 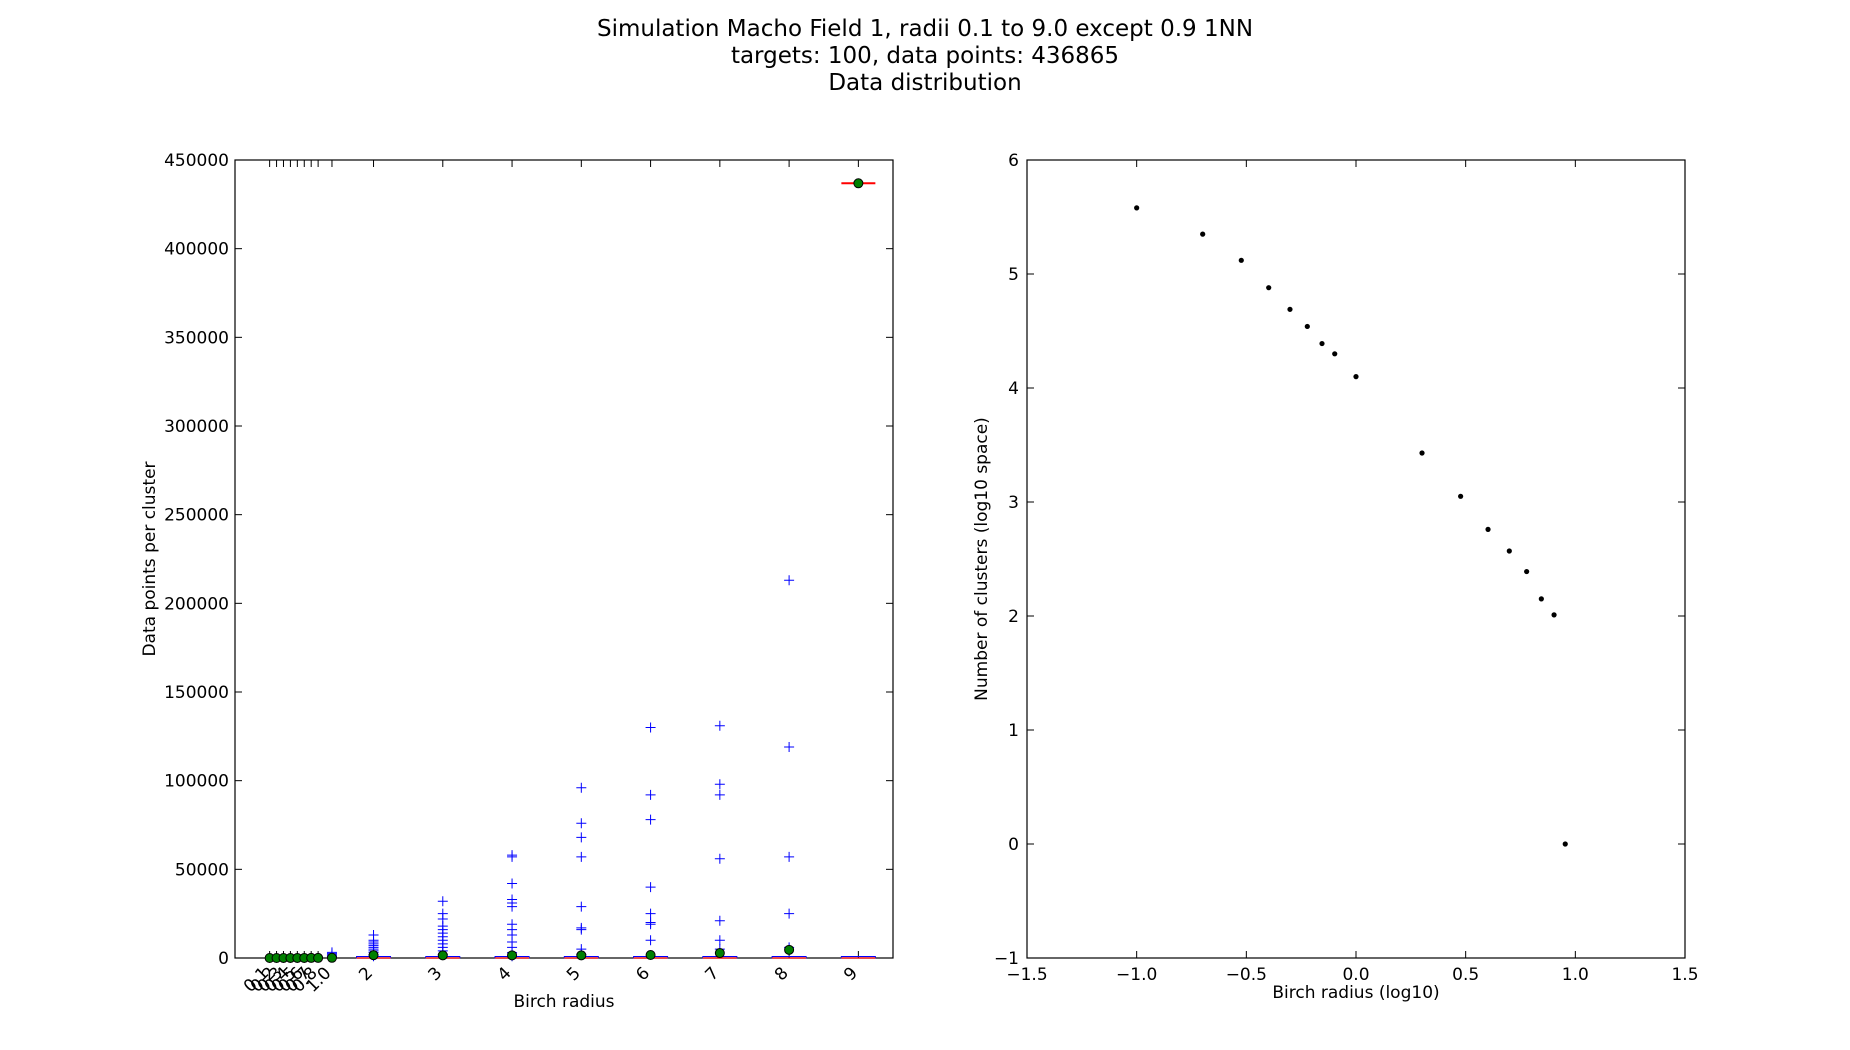 I want to click on x-tick-label: 9, so click(x=851, y=974).